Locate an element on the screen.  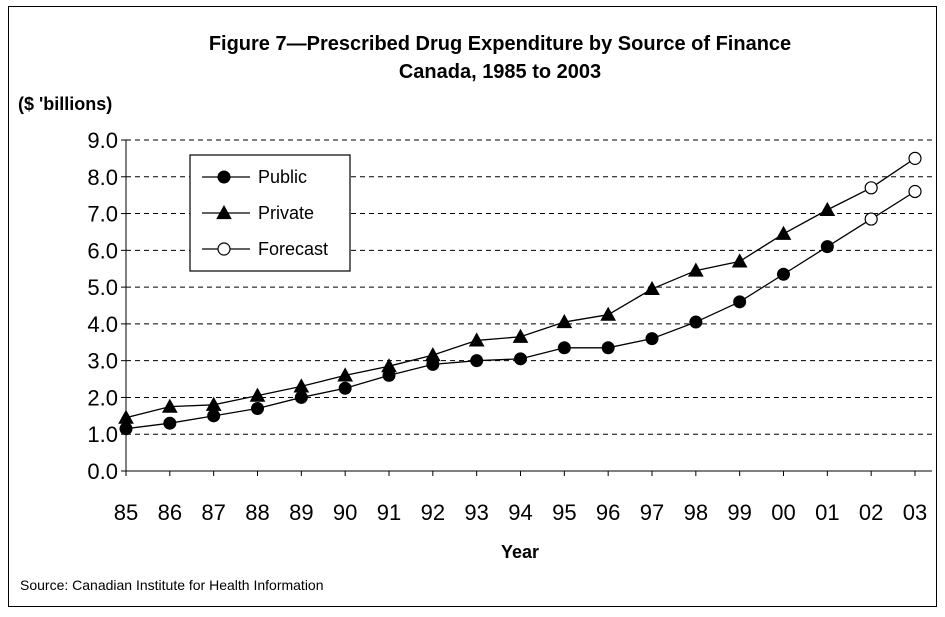
x-tick-label: 03 is located at coordinates (915, 512).